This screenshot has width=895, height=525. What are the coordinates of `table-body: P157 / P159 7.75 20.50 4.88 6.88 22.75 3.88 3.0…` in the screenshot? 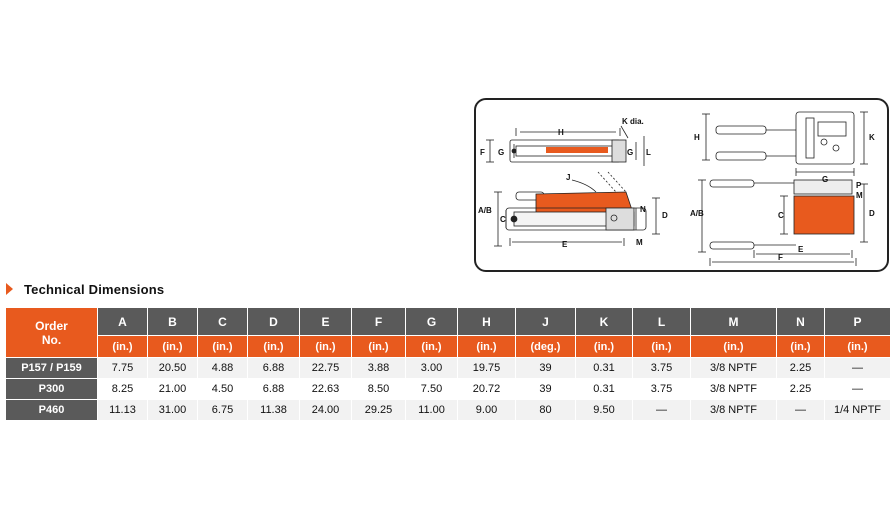 It's located at (448, 389).